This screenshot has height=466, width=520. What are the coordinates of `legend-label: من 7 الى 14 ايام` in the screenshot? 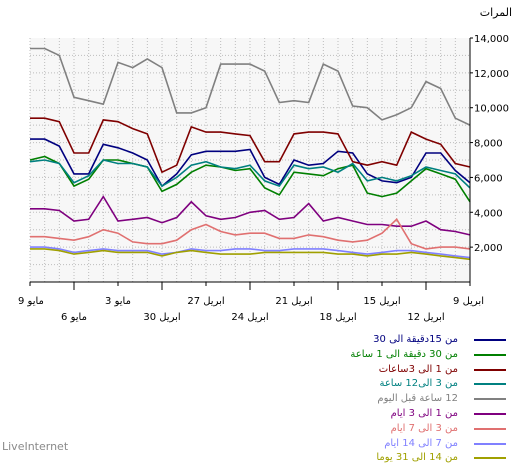 It's located at (421, 443).